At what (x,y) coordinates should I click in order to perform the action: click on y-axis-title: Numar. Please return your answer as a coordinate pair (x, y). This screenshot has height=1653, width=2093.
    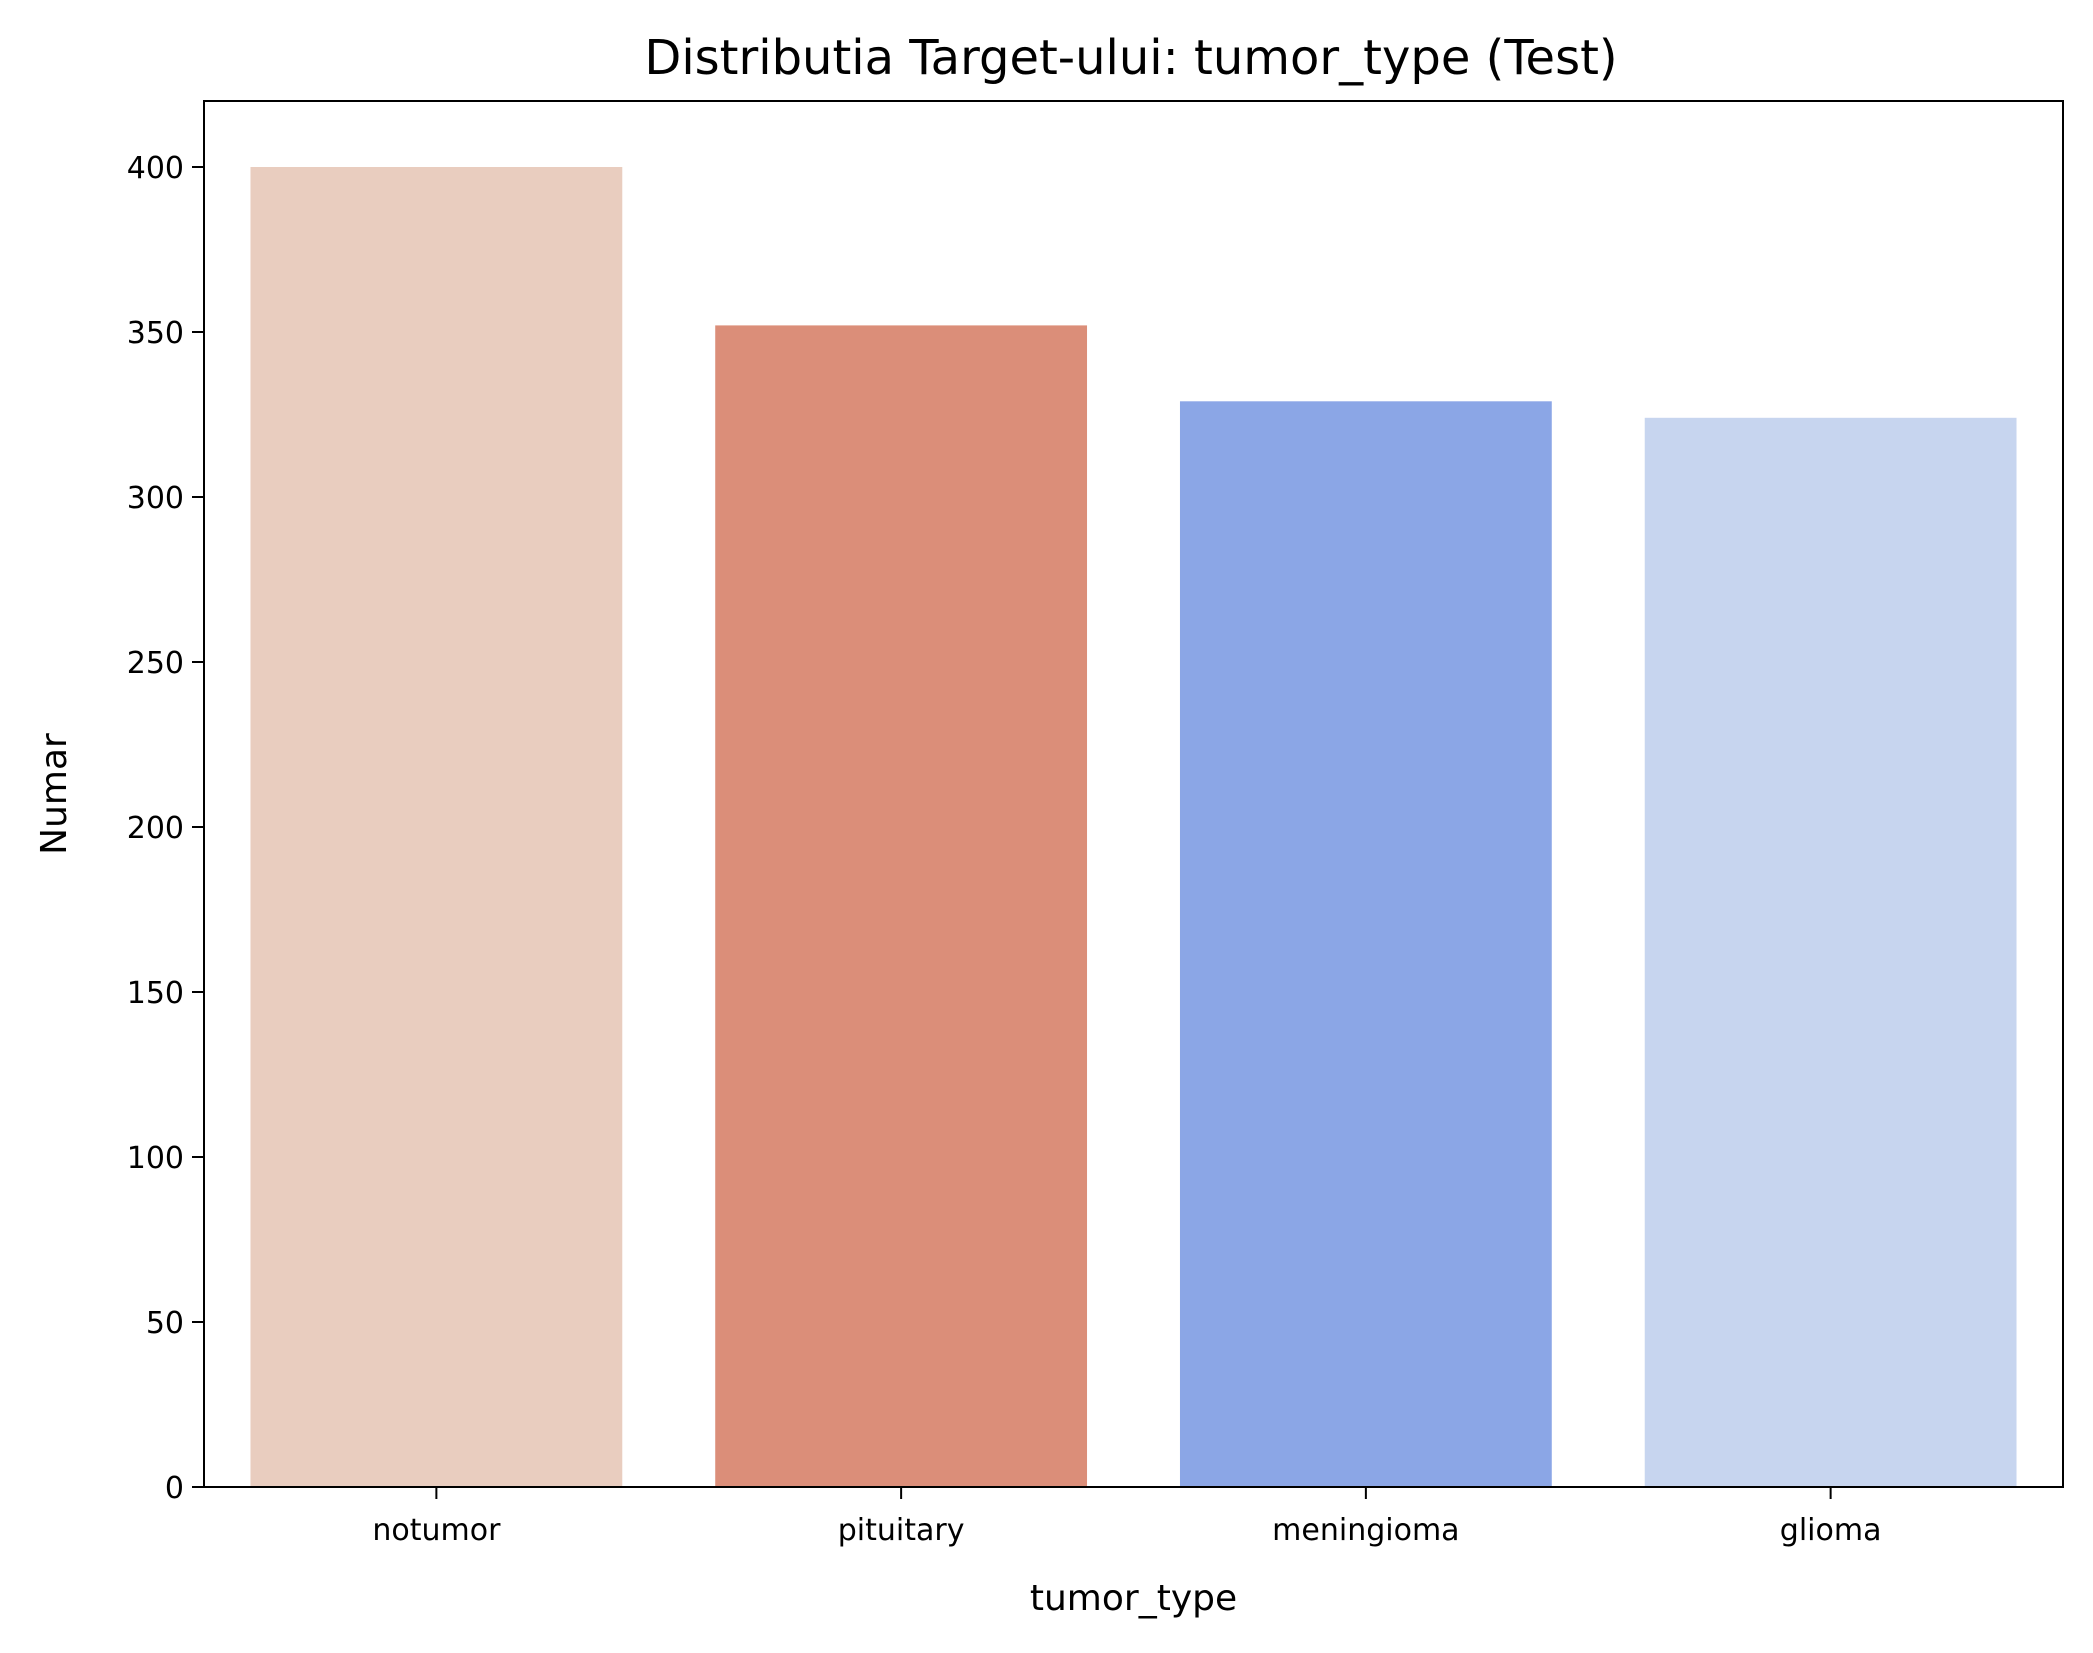
    Looking at the image, I should click on (54, 794).